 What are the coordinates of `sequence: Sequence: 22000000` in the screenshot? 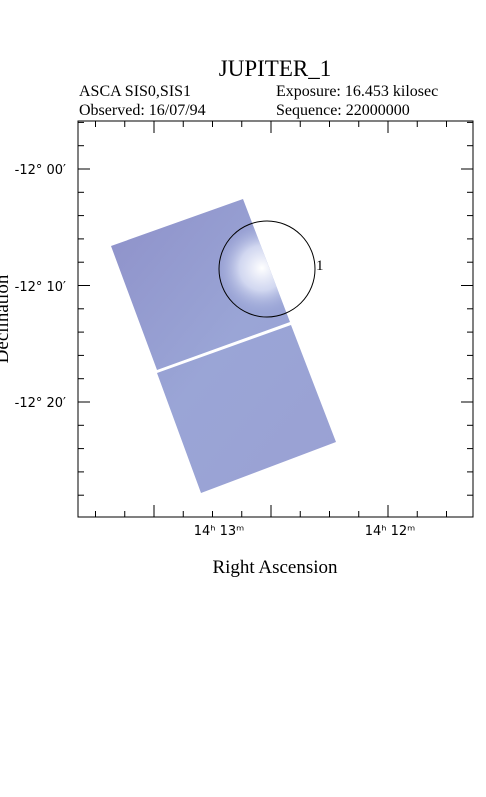 It's located at (343, 110).